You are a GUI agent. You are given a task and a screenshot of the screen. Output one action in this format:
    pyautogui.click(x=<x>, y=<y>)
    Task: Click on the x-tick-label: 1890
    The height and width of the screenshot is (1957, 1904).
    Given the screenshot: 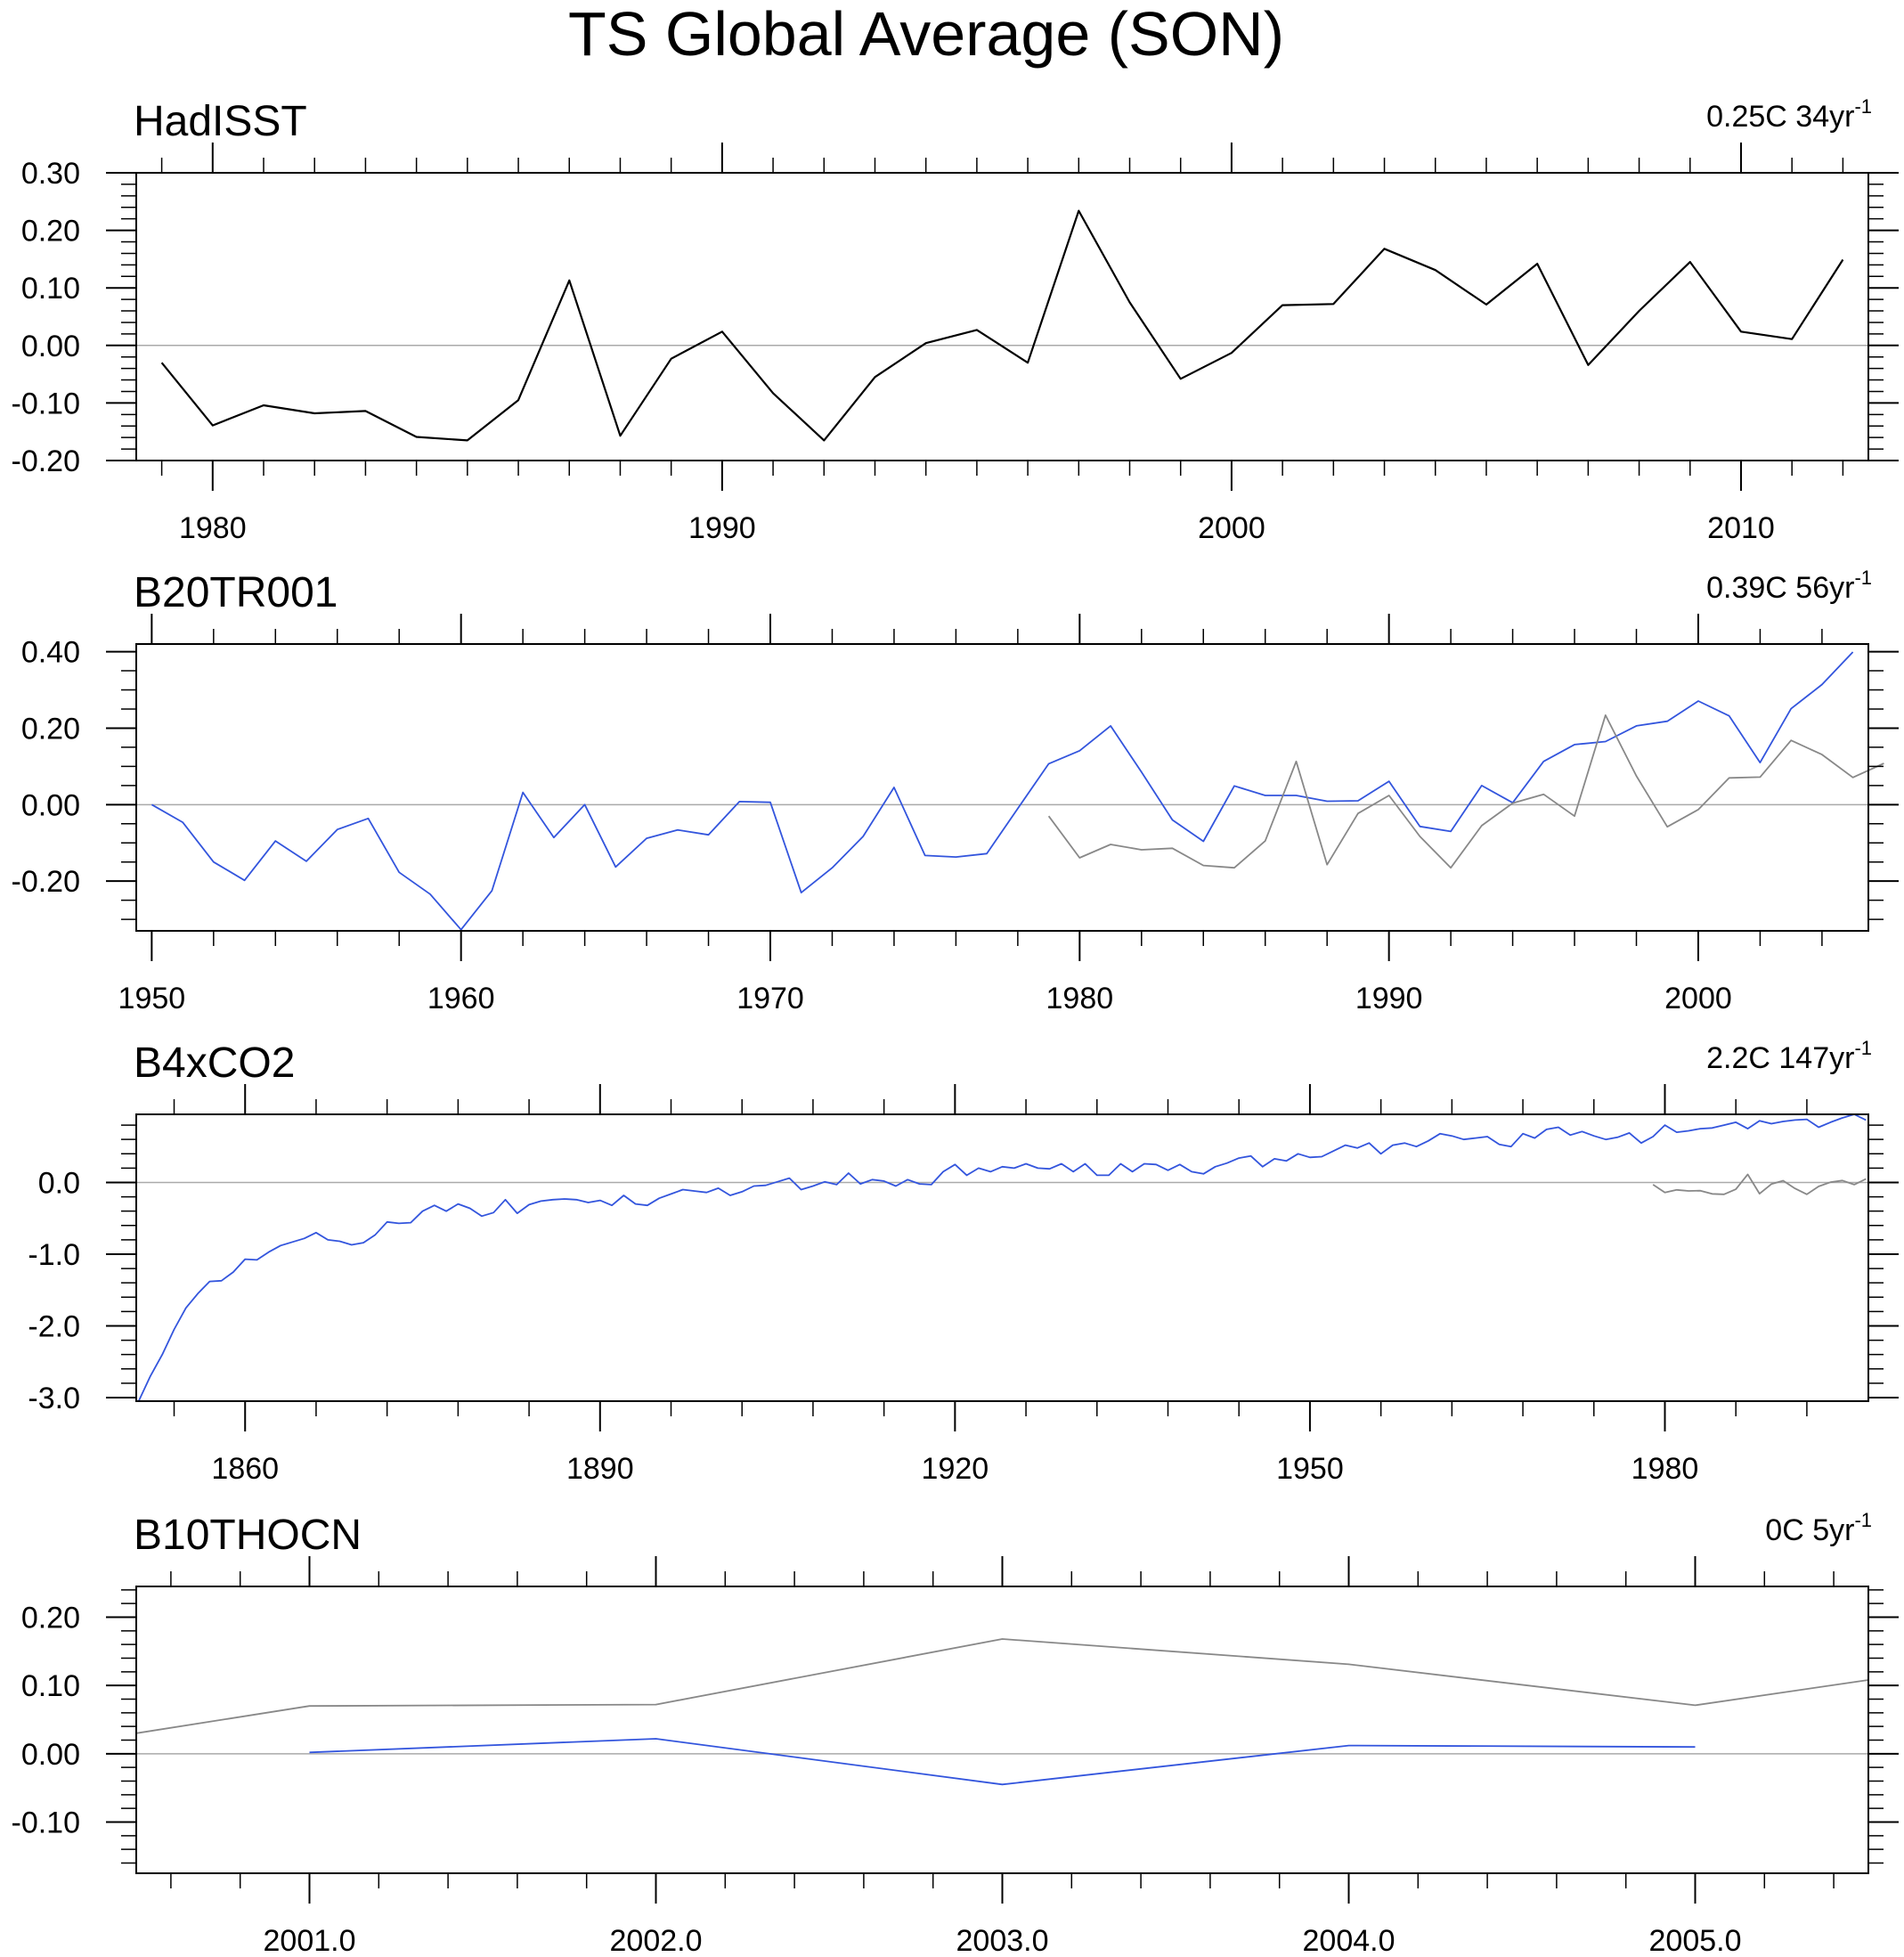 What is the action you would take?
    pyautogui.click(x=600, y=1469)
    